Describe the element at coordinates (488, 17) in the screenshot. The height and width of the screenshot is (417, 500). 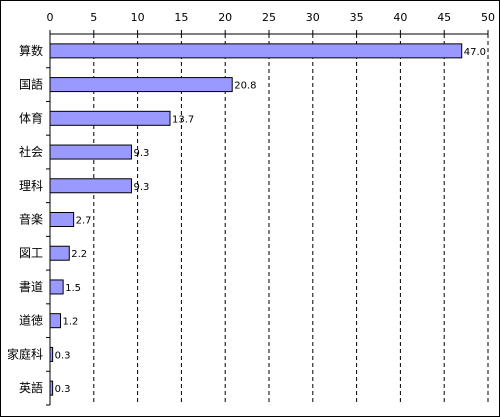
I see `tick-label-50: 50` at that location.